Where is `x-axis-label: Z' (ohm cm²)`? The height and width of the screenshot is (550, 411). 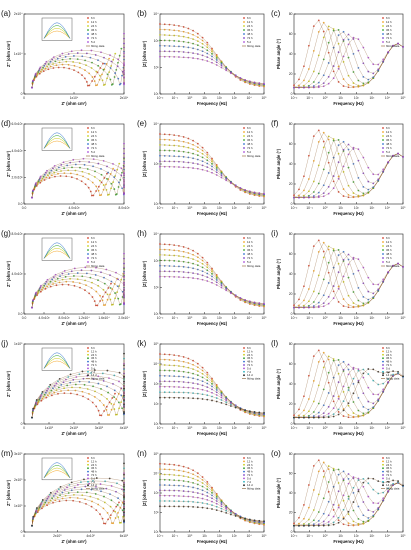 x-axis-label: Z' (ohm cm²) is located at coordinates (75, 433).